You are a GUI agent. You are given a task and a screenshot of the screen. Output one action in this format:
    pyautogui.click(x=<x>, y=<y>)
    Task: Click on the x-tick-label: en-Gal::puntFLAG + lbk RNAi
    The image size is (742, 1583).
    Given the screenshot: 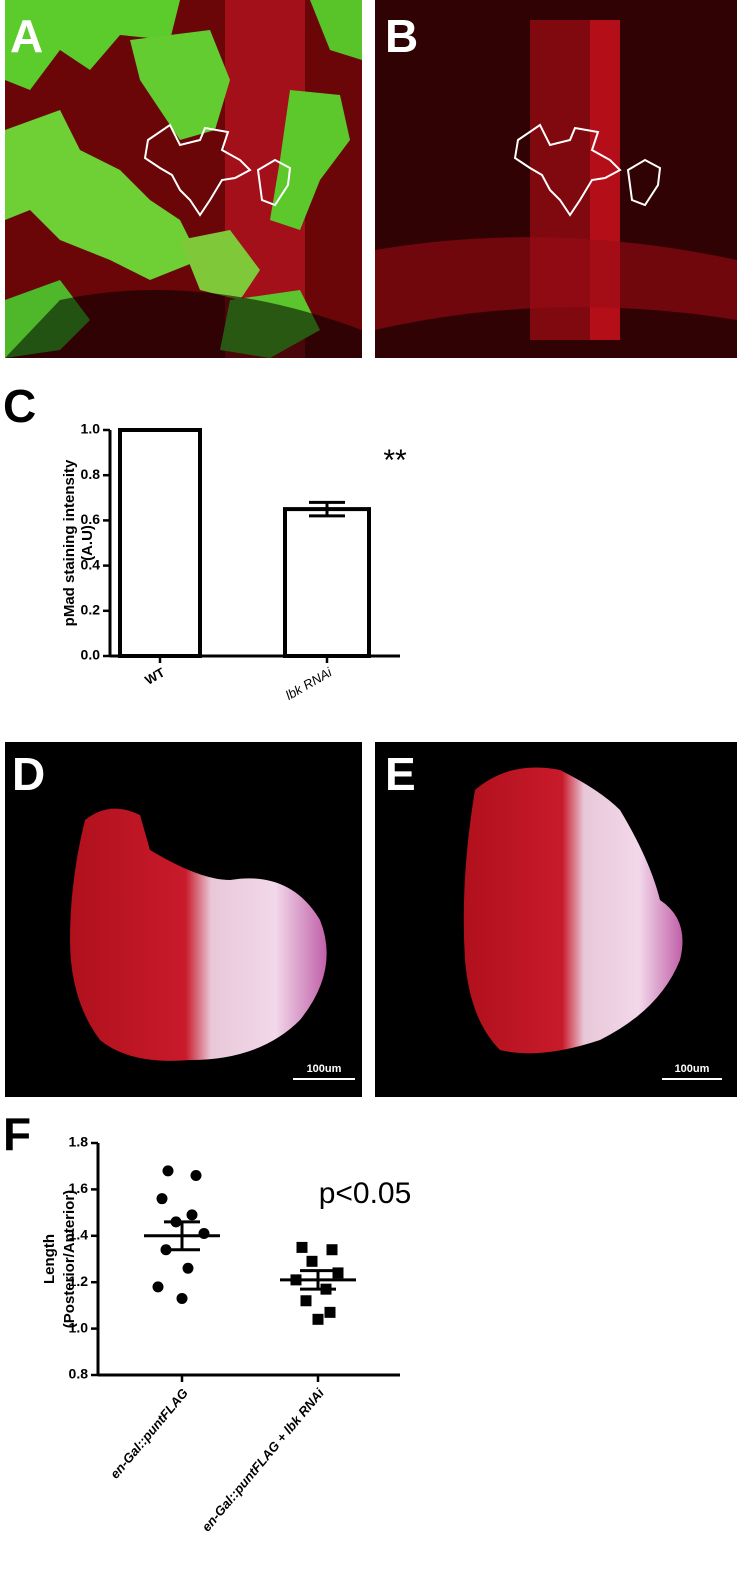 What is the action you would take?
    pyautogui.click(x=263, y=1459)
    